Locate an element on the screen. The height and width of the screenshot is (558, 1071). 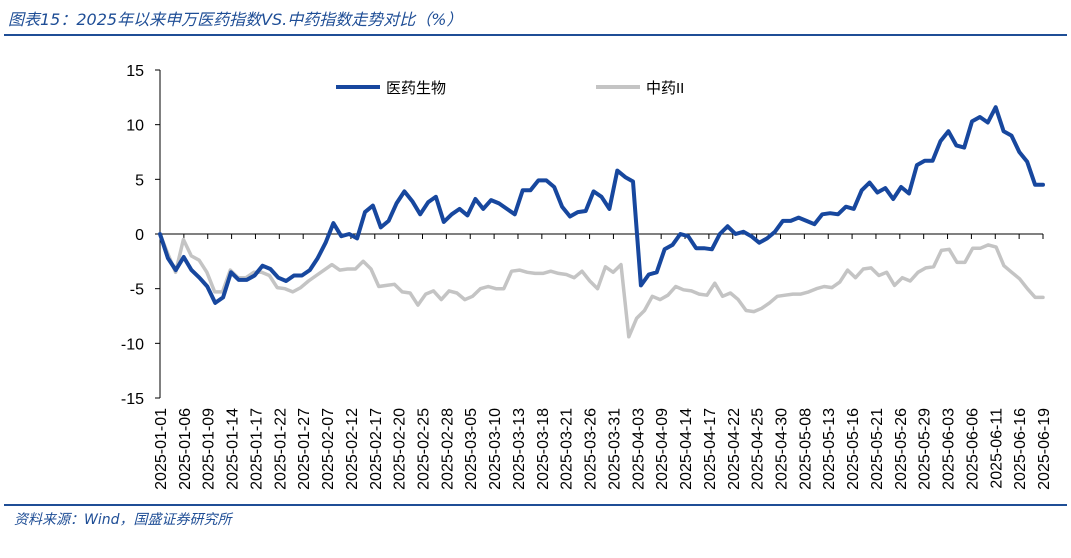
x-tick-label: 2025-04-09 is located at coordinates (662, 449).